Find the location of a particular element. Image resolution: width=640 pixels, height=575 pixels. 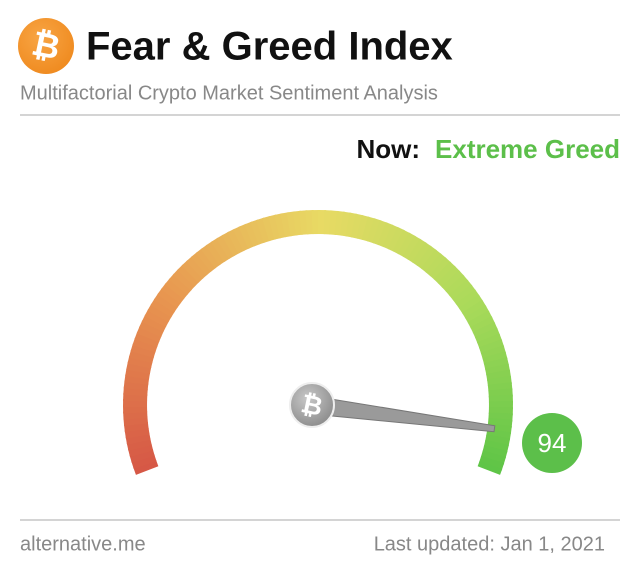

updated: Last updated: Jan 1, 2021 is located at coordinates (489, 544).